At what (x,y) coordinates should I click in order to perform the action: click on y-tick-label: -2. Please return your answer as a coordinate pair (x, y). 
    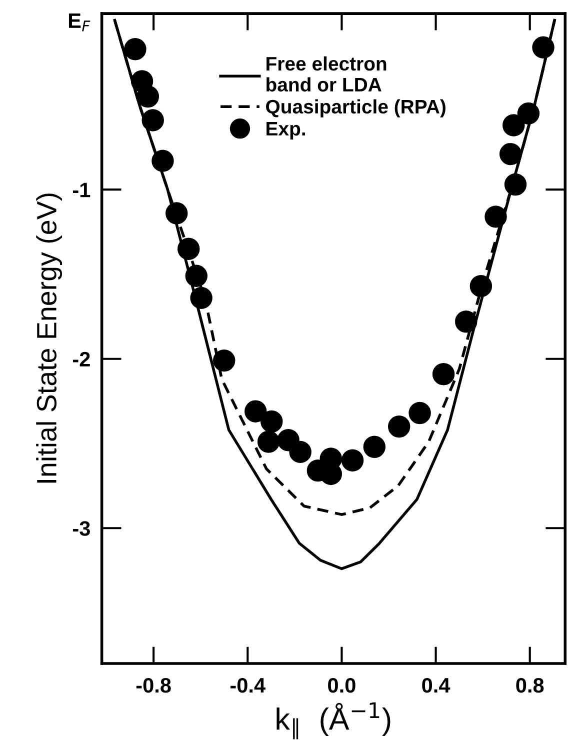
    Looking at the image, I should click on (81, 359).